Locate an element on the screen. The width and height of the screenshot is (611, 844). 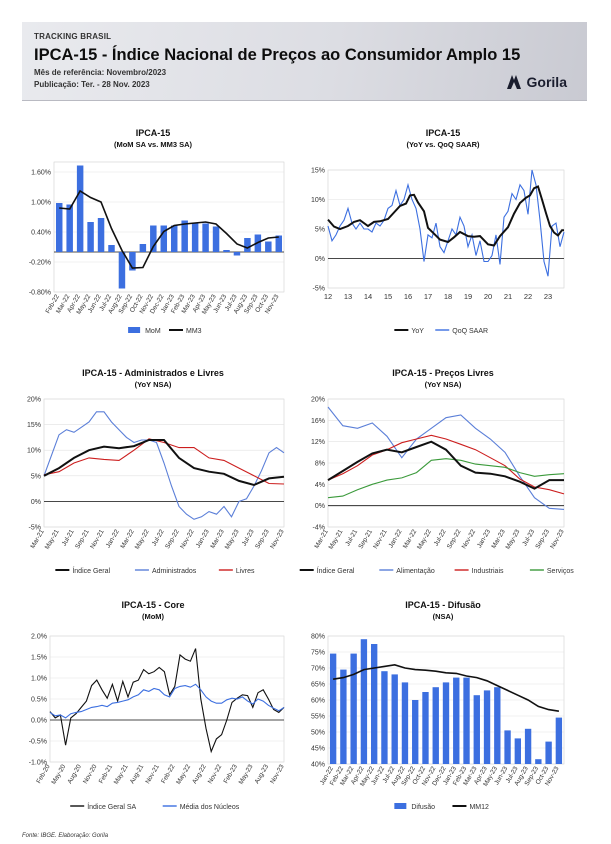
x-tick-label: 20 is located at coordinates (488, 296).